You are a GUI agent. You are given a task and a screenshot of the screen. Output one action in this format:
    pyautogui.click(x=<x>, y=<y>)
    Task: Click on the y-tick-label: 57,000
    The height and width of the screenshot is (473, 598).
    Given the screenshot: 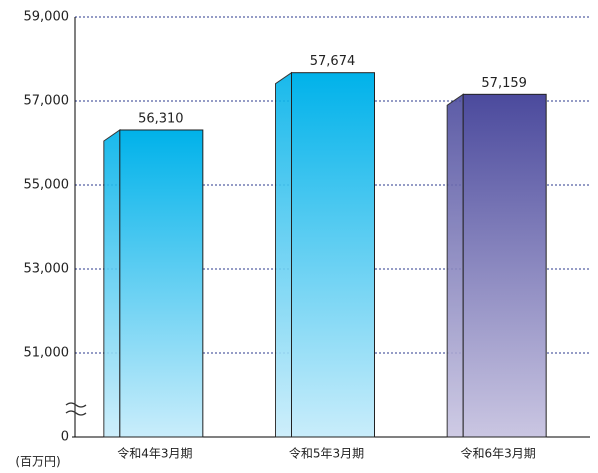 What is the action you would take?
    pyautogui.click(x=47, y=101)
    